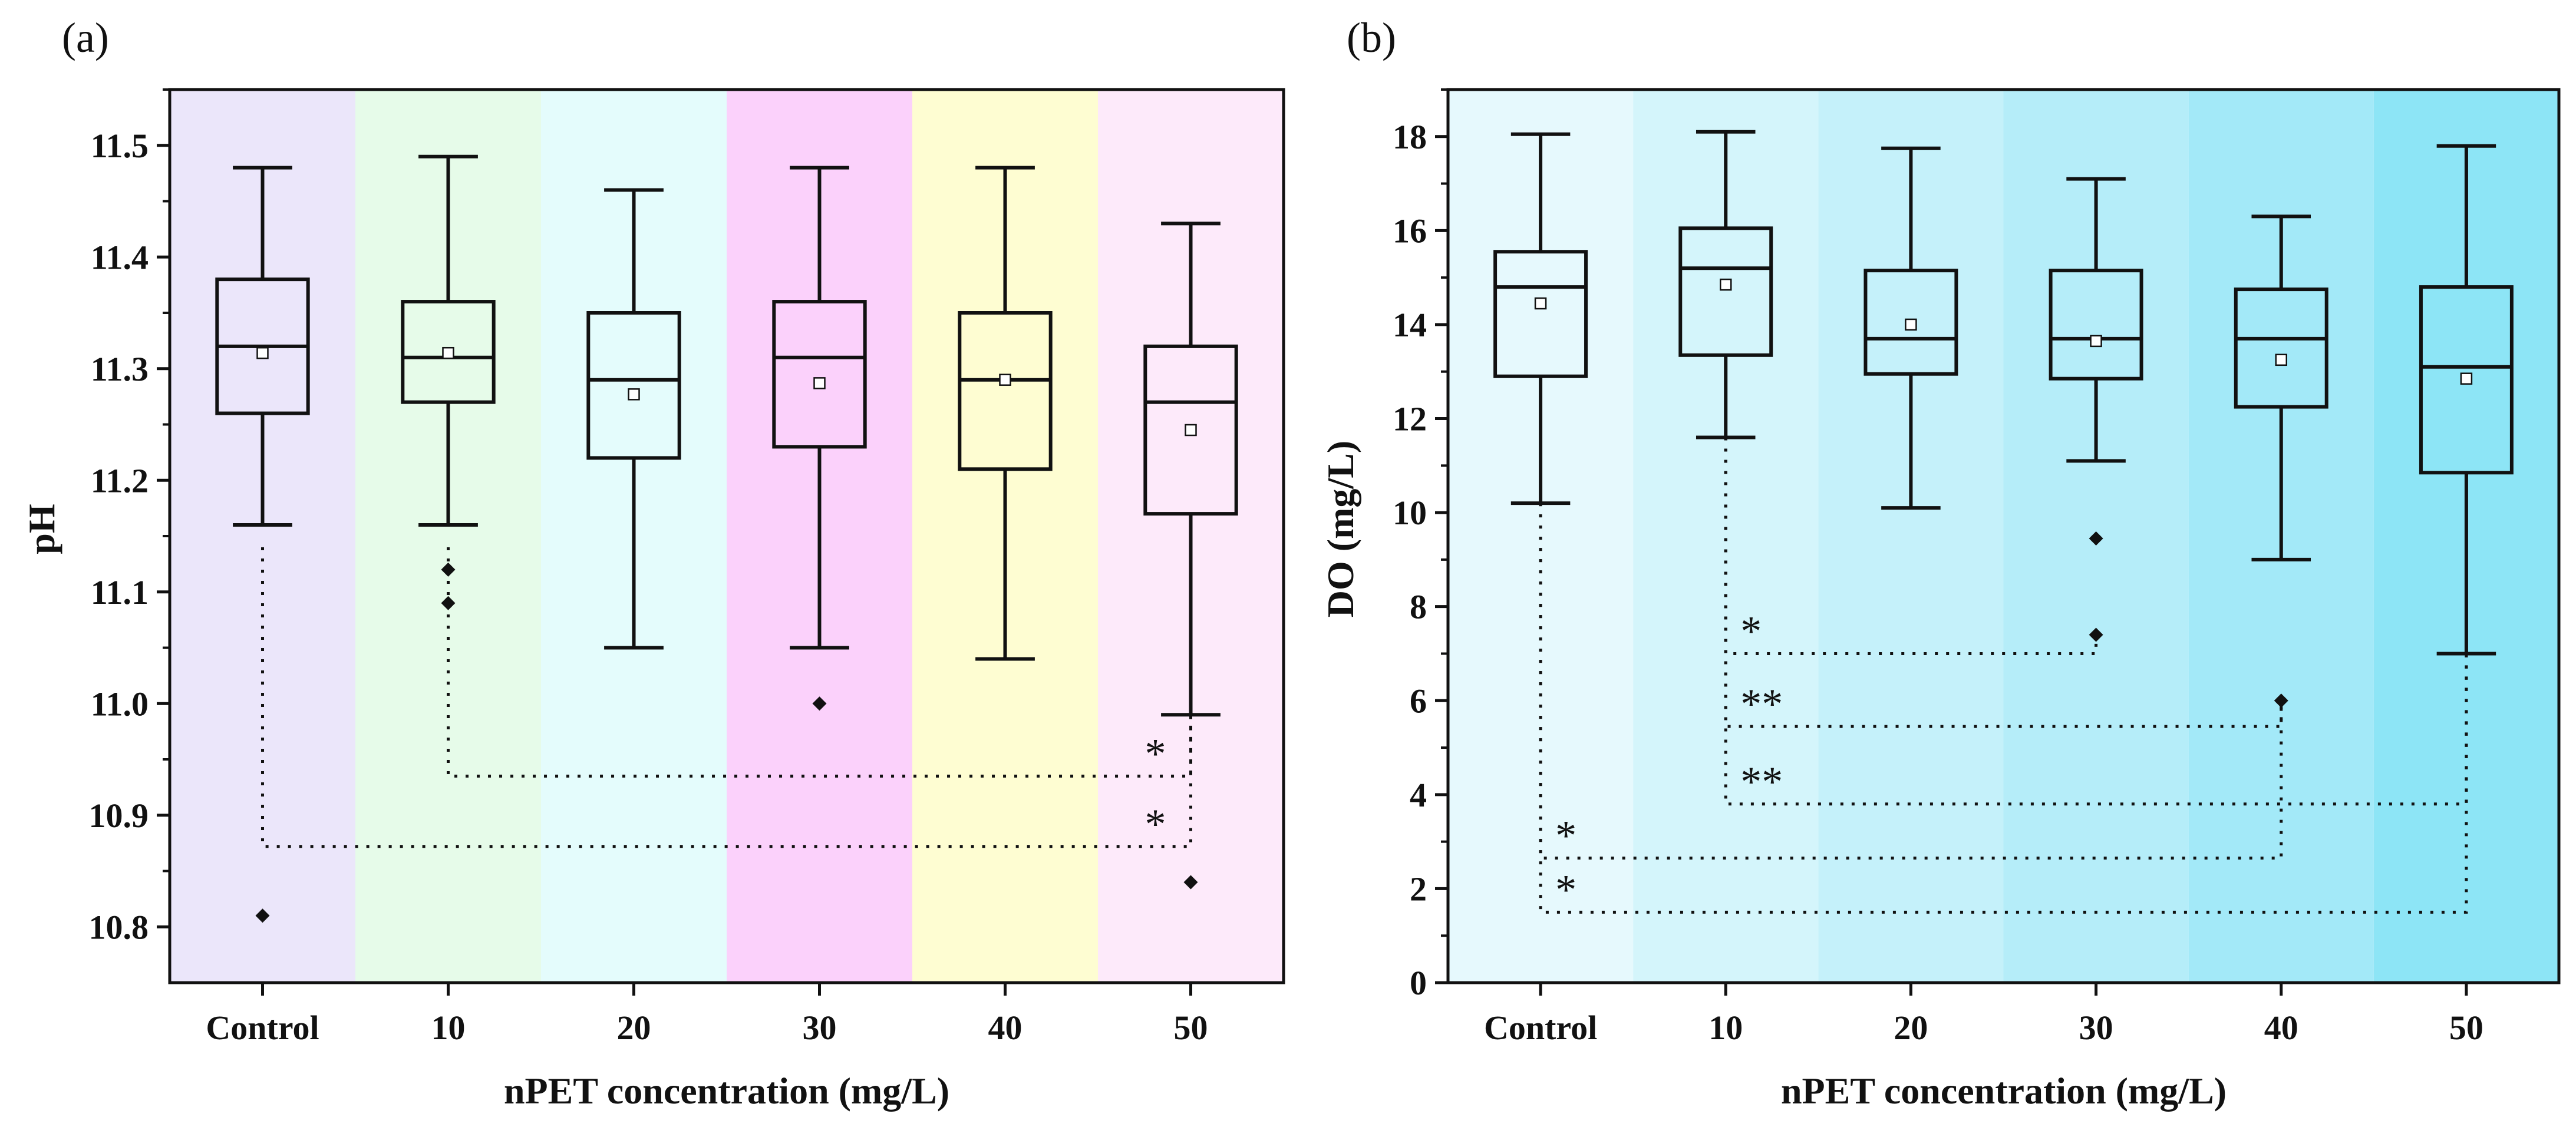 Image resolution: width=2576 pixels, height=1127 pixels. Describe the element at coordinates (1410, 137) in the screenshot. I see `y-tick-label: 18` at that location.